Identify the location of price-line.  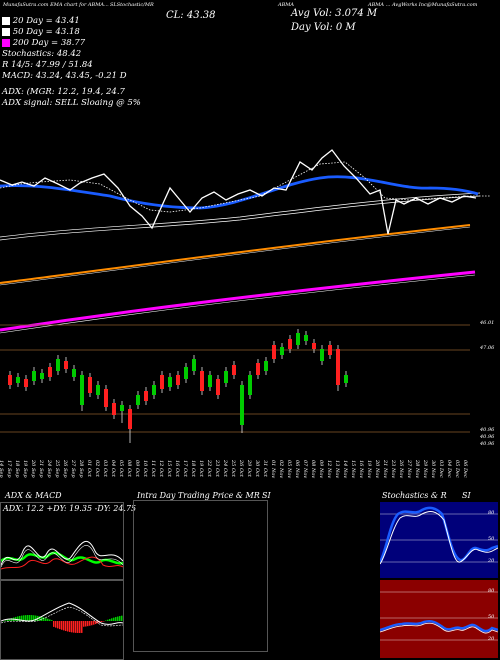
(238, 192).